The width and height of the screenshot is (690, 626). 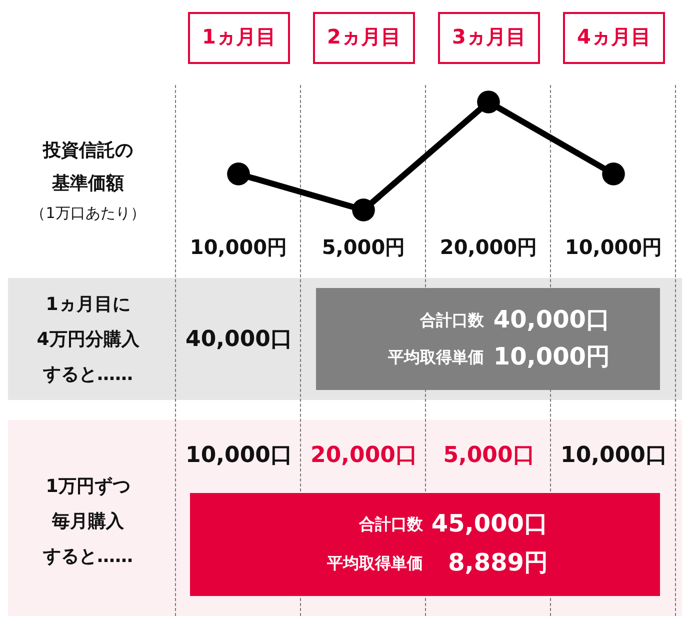 I want to click on text: 1万円ずつ, so click(x=88, y=487).